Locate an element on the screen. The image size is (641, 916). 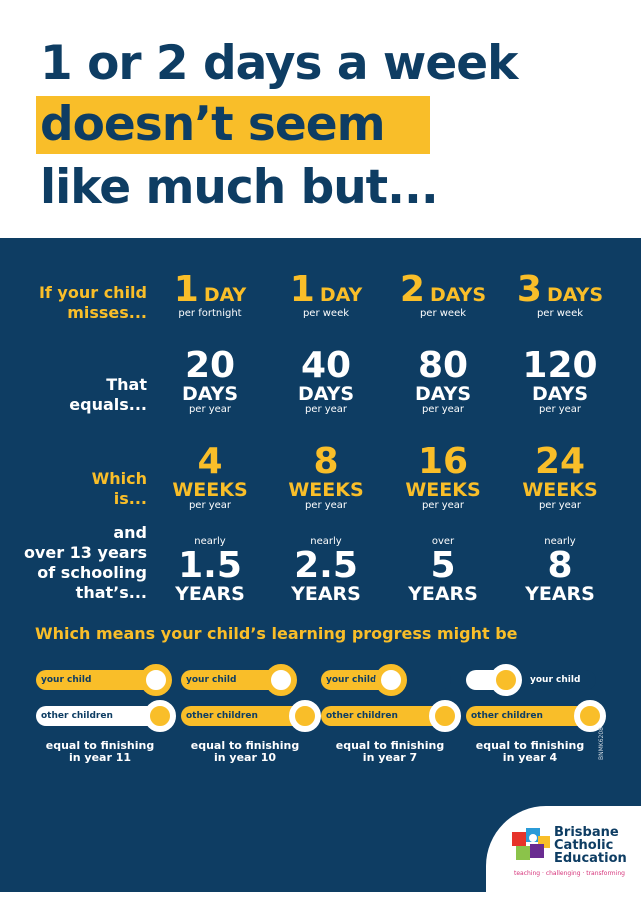
progress-caption-3: equal to finishing in year 7 is located at coordinates (390, 752).